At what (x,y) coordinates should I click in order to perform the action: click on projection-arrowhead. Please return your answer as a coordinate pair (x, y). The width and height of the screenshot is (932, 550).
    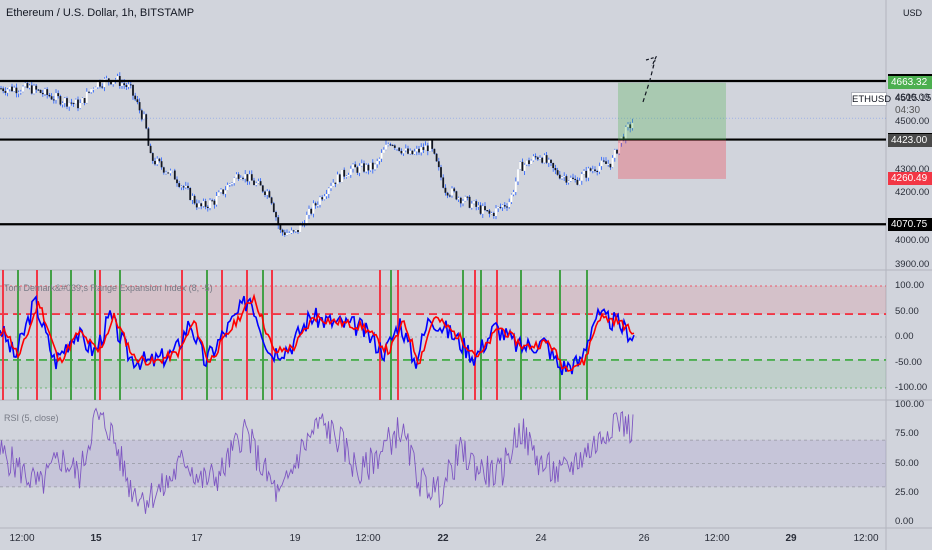
    Looking at the image, I should click on (651, 61).